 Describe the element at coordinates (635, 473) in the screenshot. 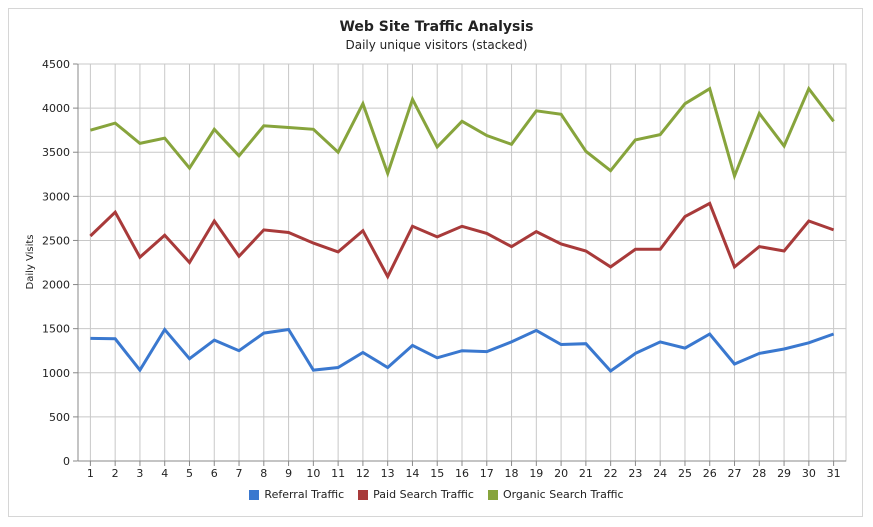

I see `x-tick-label: 23` at that location.